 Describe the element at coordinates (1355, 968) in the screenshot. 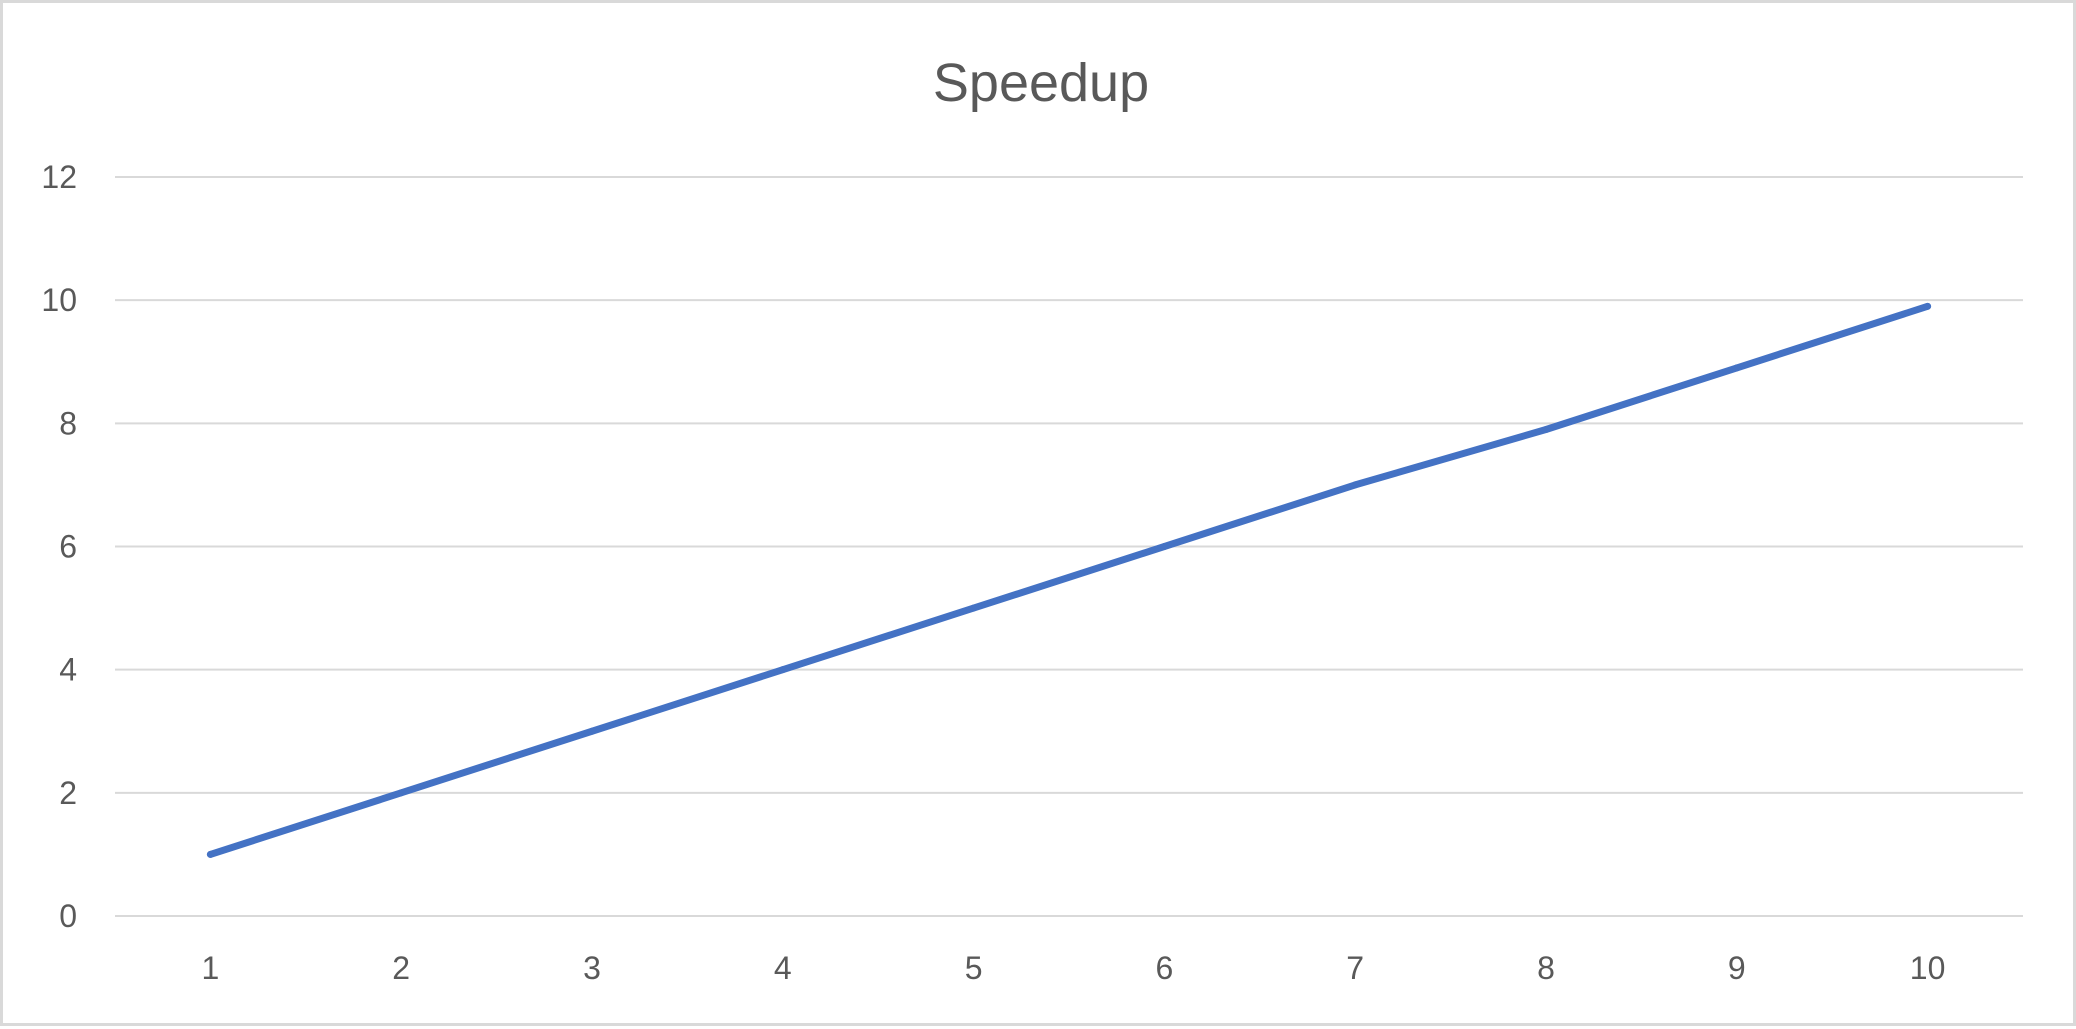

I see `x-tick-label: 7` at that location.